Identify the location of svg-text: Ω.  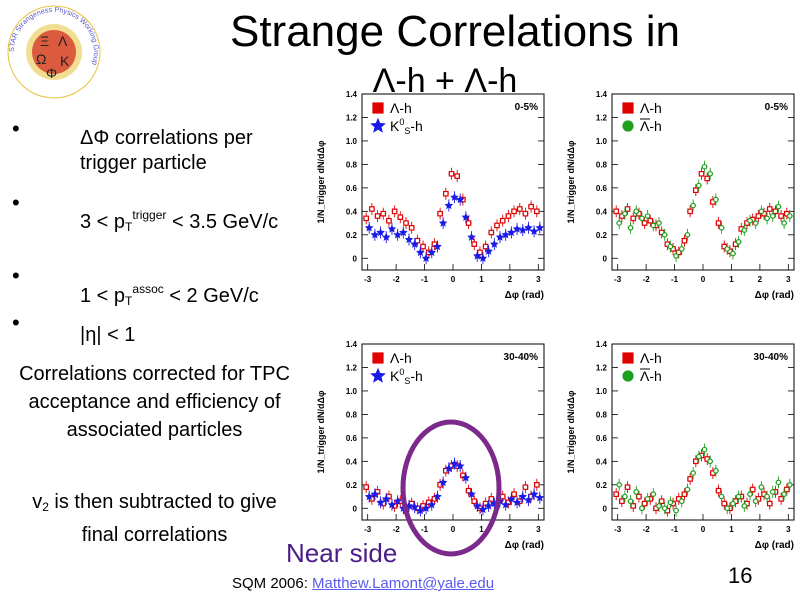
(41, 59).